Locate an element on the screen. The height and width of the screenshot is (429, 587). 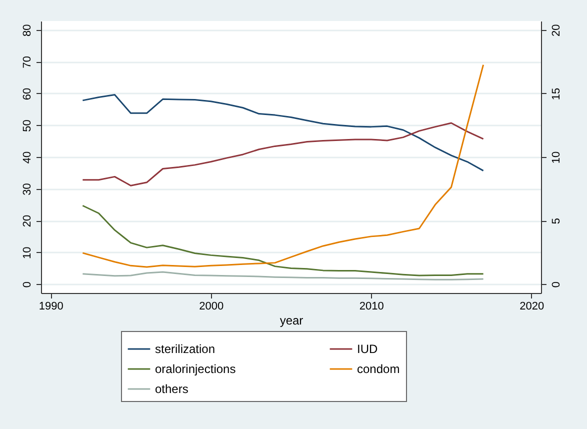
x-tick-label: 2010 is located at coordinates (371, 306).